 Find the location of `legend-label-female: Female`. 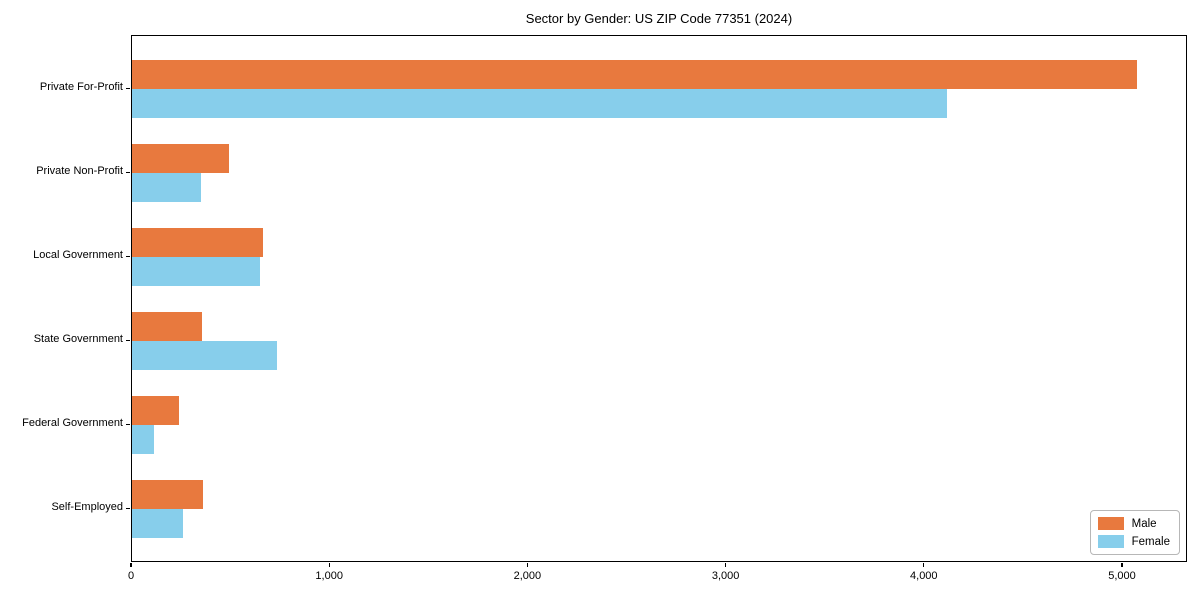

legend-label-female: Female is located at coordinates (1150, 541).